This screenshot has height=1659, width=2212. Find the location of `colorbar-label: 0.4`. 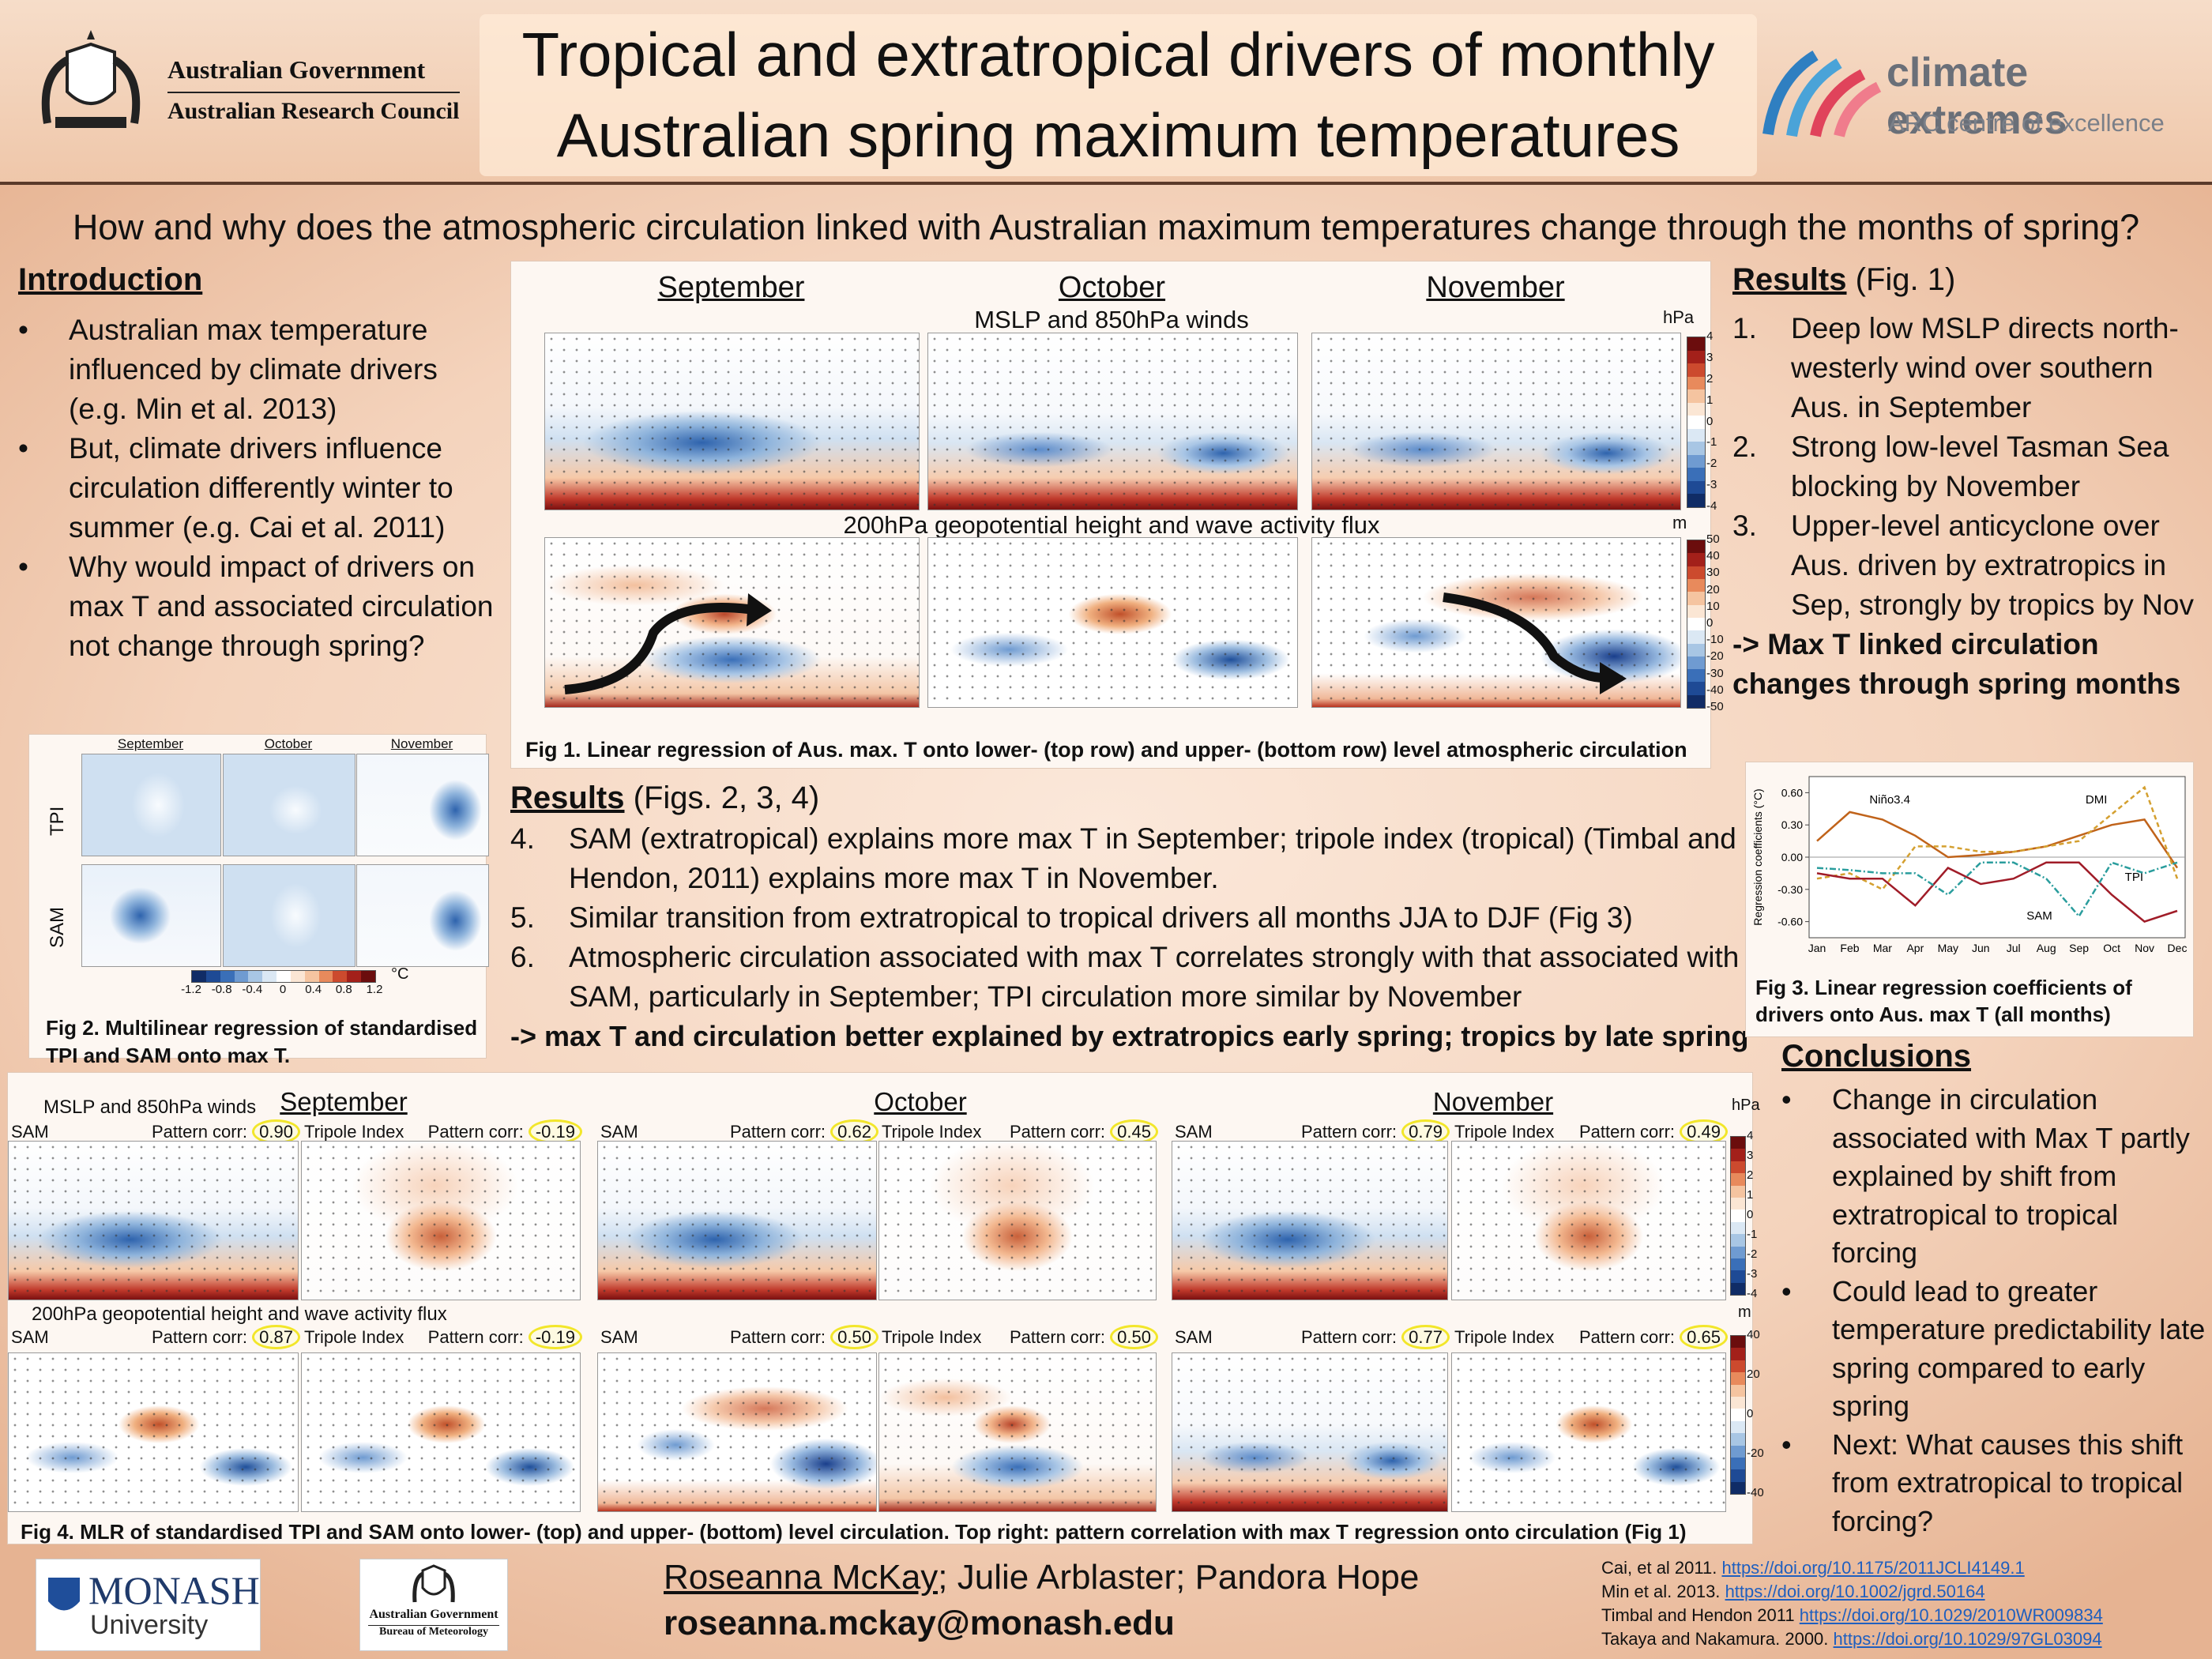

colorbar-label: 0.4 is located at coordinates (313, 990).